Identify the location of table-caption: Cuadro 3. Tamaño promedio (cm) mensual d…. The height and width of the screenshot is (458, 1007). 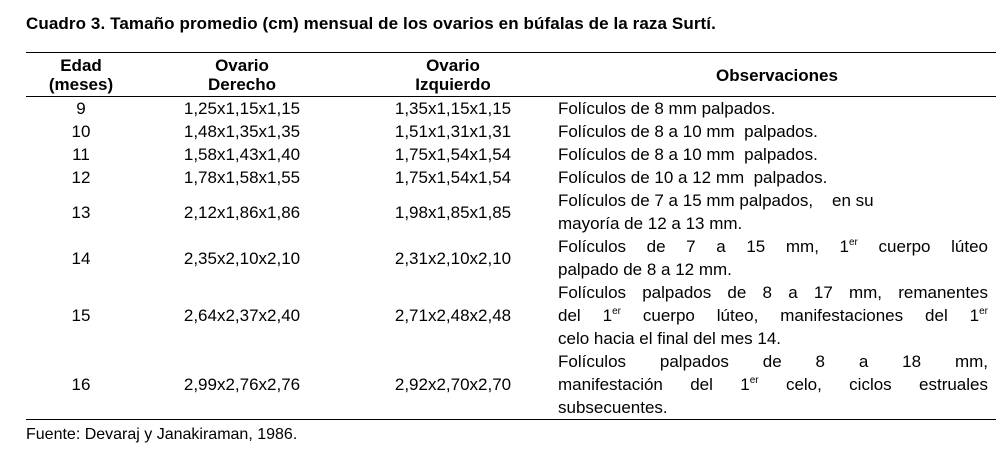
(371, 23).